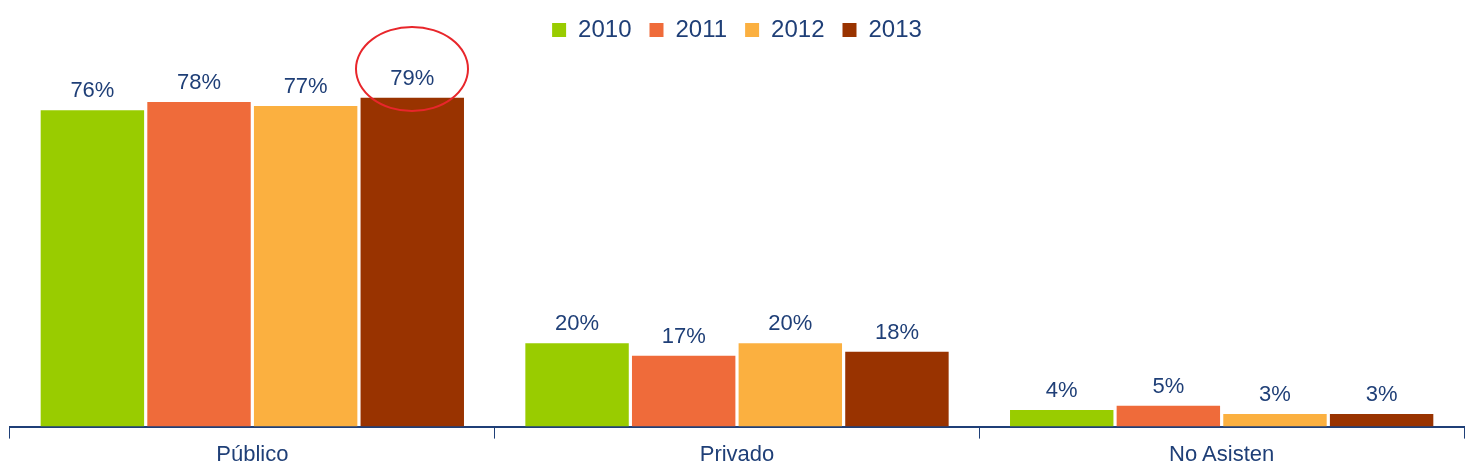 This screenshot has height=471, width=1474. Describe the element at coordinates (895, 28) in the screenshot. I see `legend-label: 2013` at that location.